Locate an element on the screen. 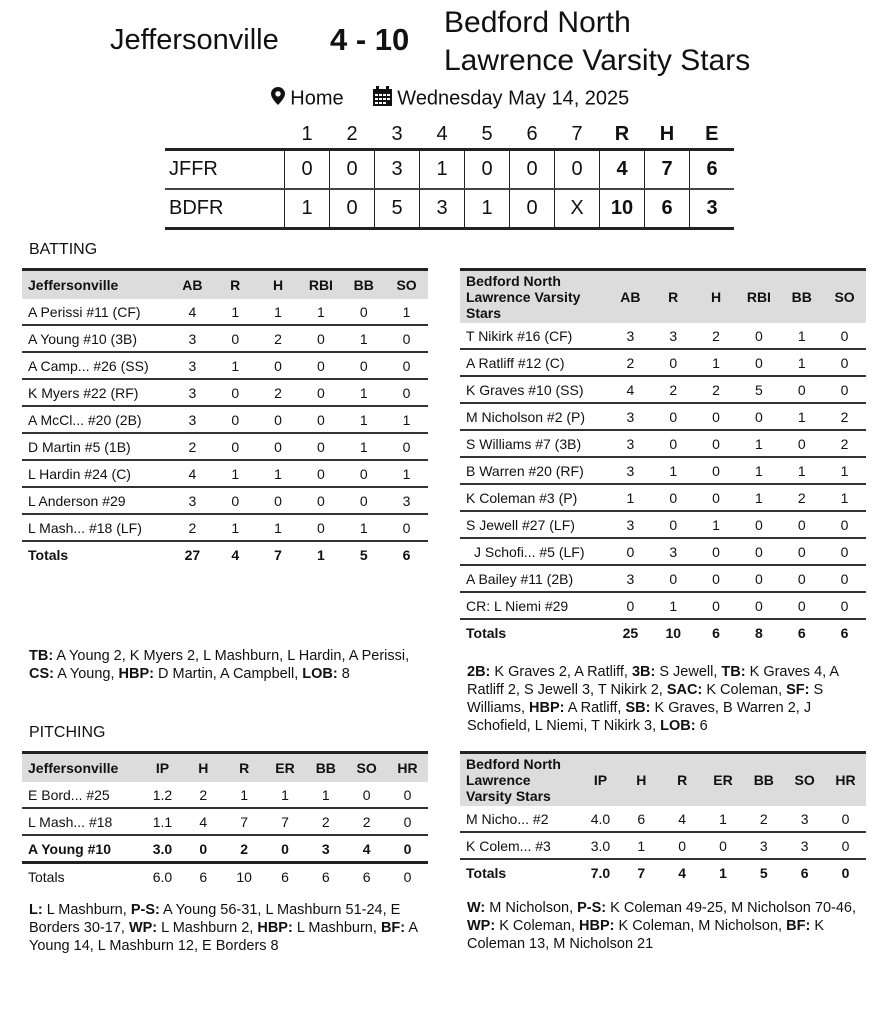 This screenshot has height=1024, width=879. linescore-header: 3 is located at coordinates (397, 133).